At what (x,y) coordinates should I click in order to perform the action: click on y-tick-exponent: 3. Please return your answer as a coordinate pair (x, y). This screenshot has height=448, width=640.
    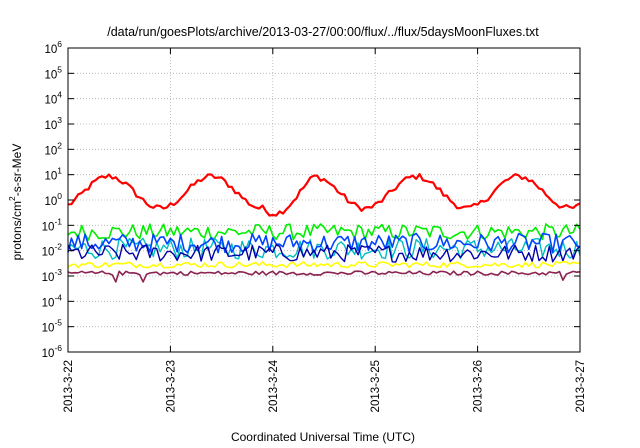
    Looking at the image, I should click on (59, 120).